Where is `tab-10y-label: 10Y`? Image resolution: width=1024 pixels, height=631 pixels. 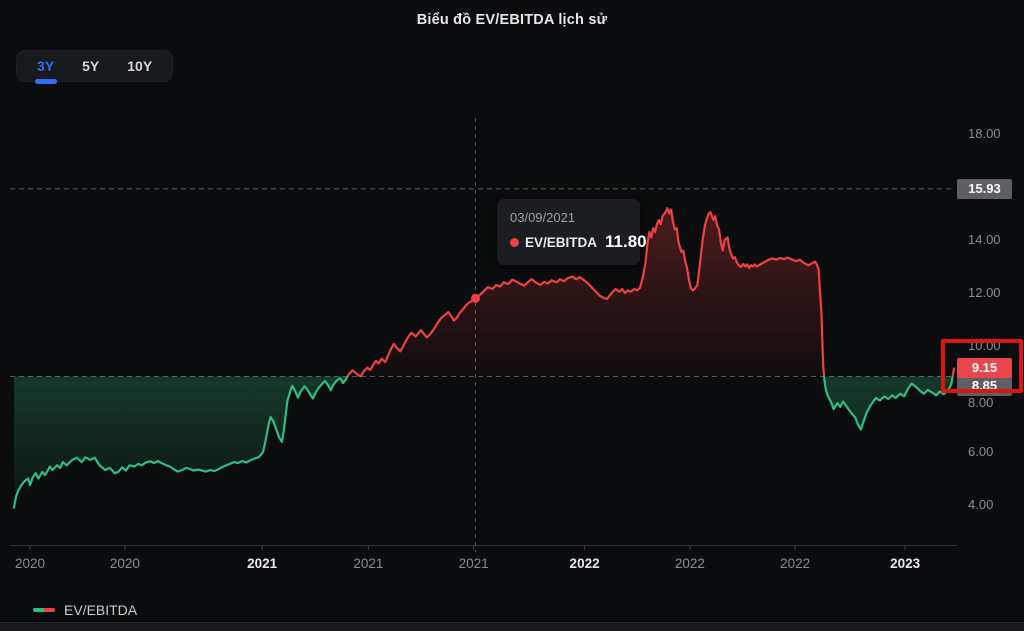
tab-10y-label: 10Y is located at coordinates (140, 66).